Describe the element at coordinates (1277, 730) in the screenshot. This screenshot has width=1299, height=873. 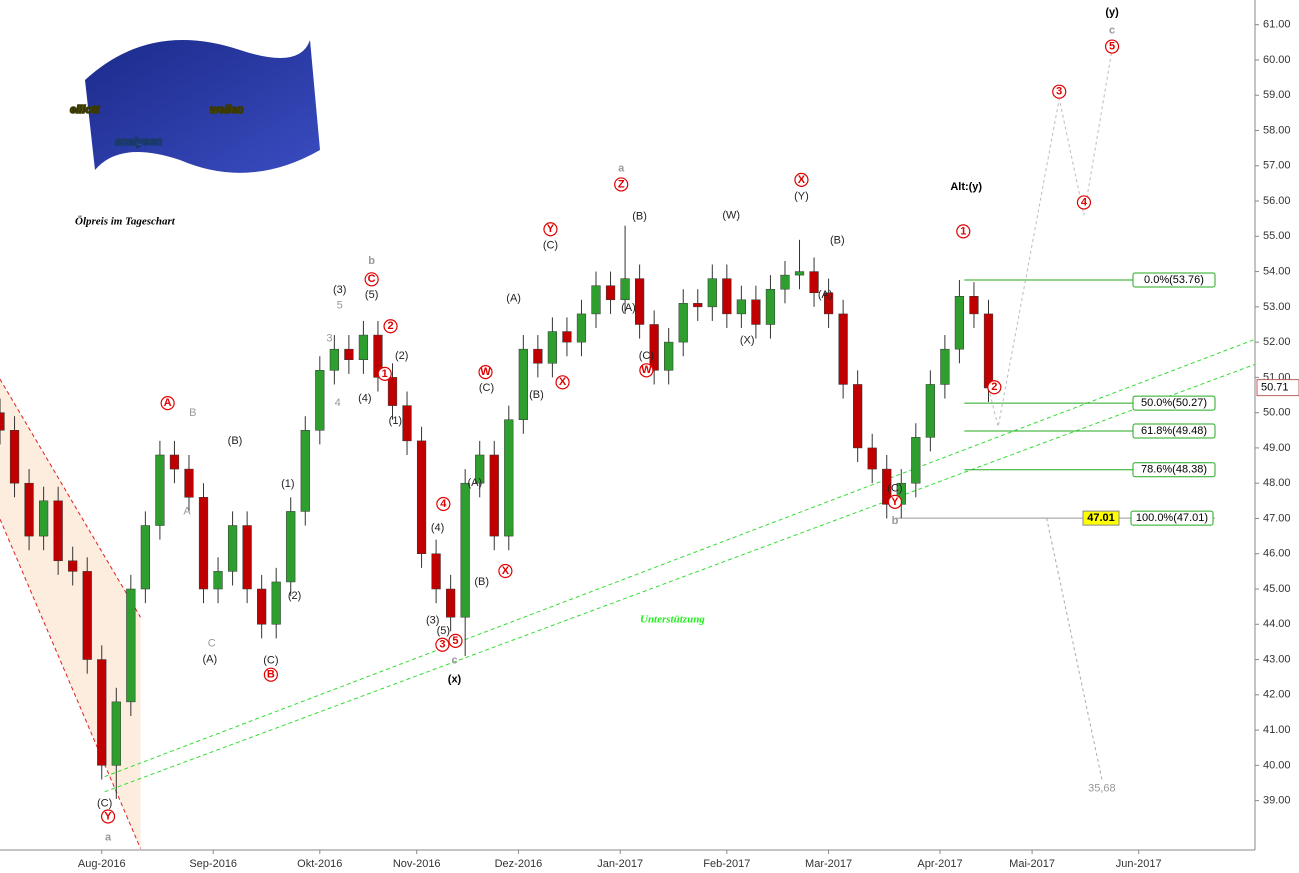
I see `y-tick-label: 41.00` at that location.